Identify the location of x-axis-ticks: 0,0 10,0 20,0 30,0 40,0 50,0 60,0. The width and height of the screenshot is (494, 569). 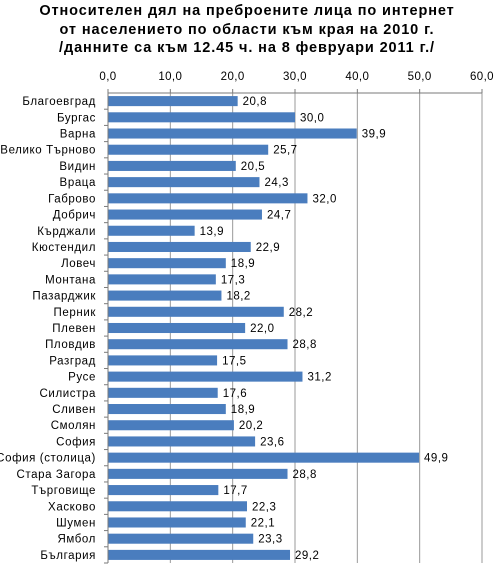
(296, 77).